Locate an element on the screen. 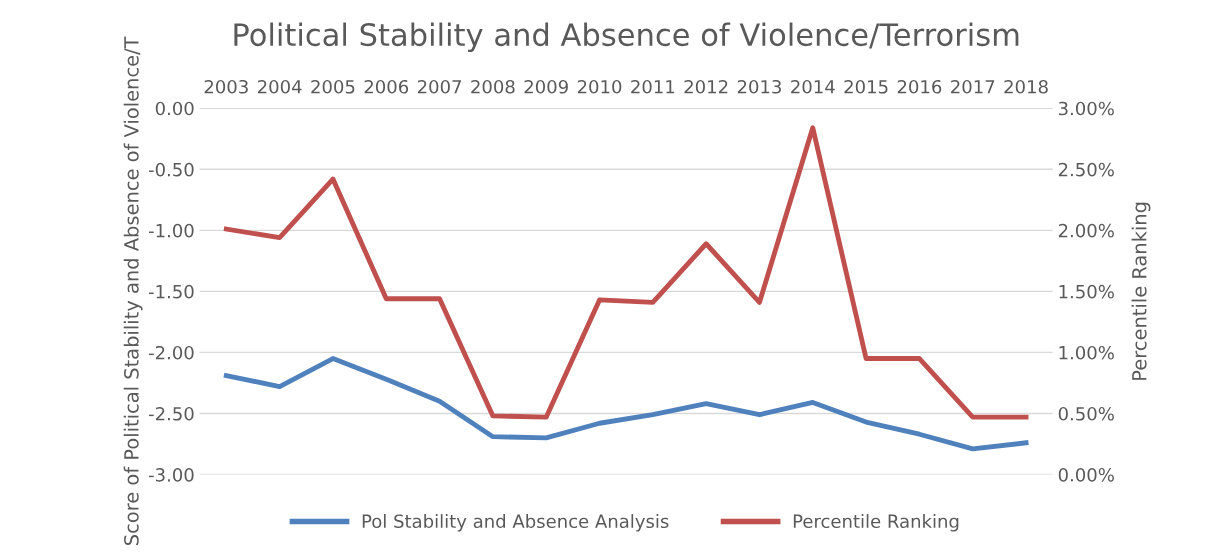 The height and width of the screenshot is (555, 1210). x-tick-label: 2004 is located at coordinates (279, 86).